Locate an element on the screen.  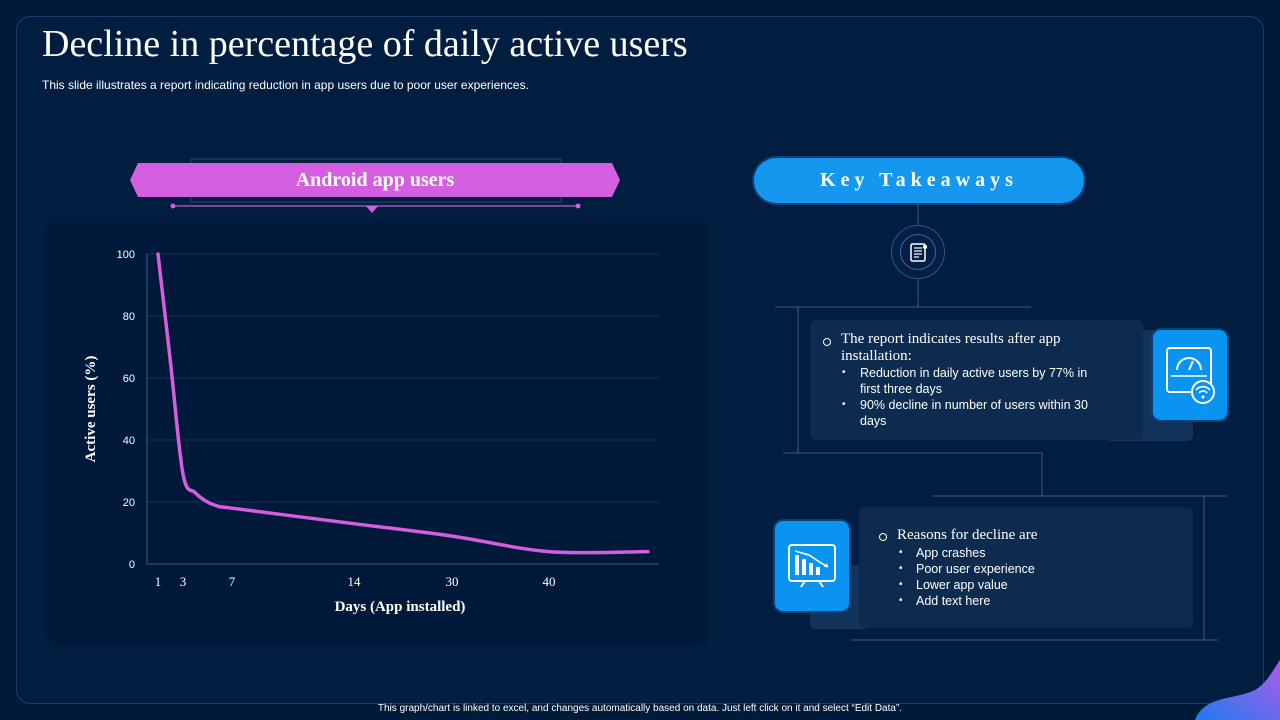
x-tick-label: 1 is located at coordinates (158, 581).